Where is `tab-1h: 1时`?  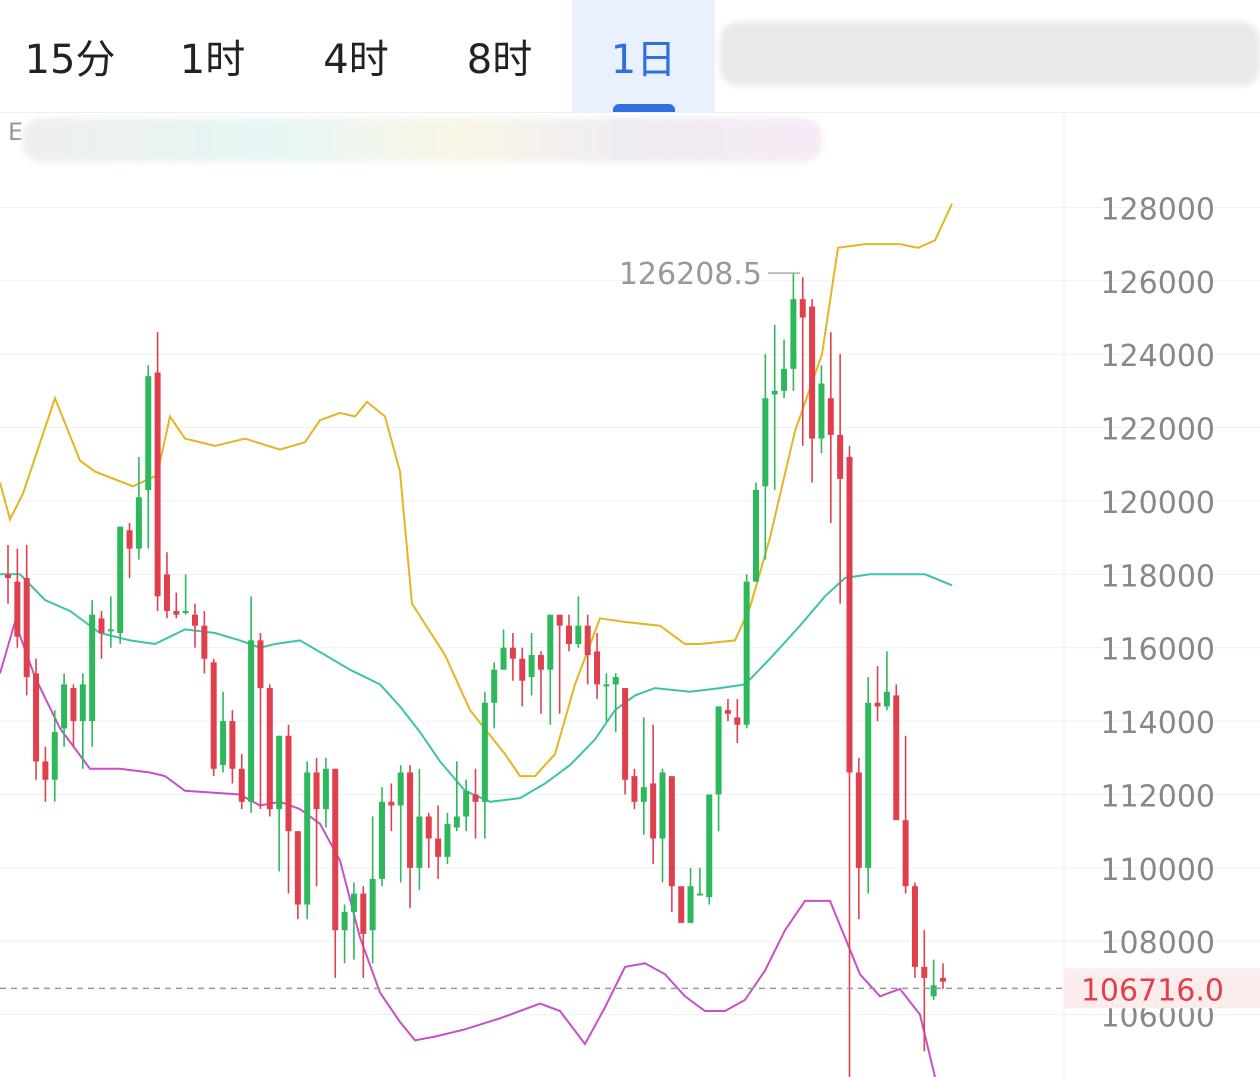 tab-1h: 1时 is located at coordinates (212, 56).